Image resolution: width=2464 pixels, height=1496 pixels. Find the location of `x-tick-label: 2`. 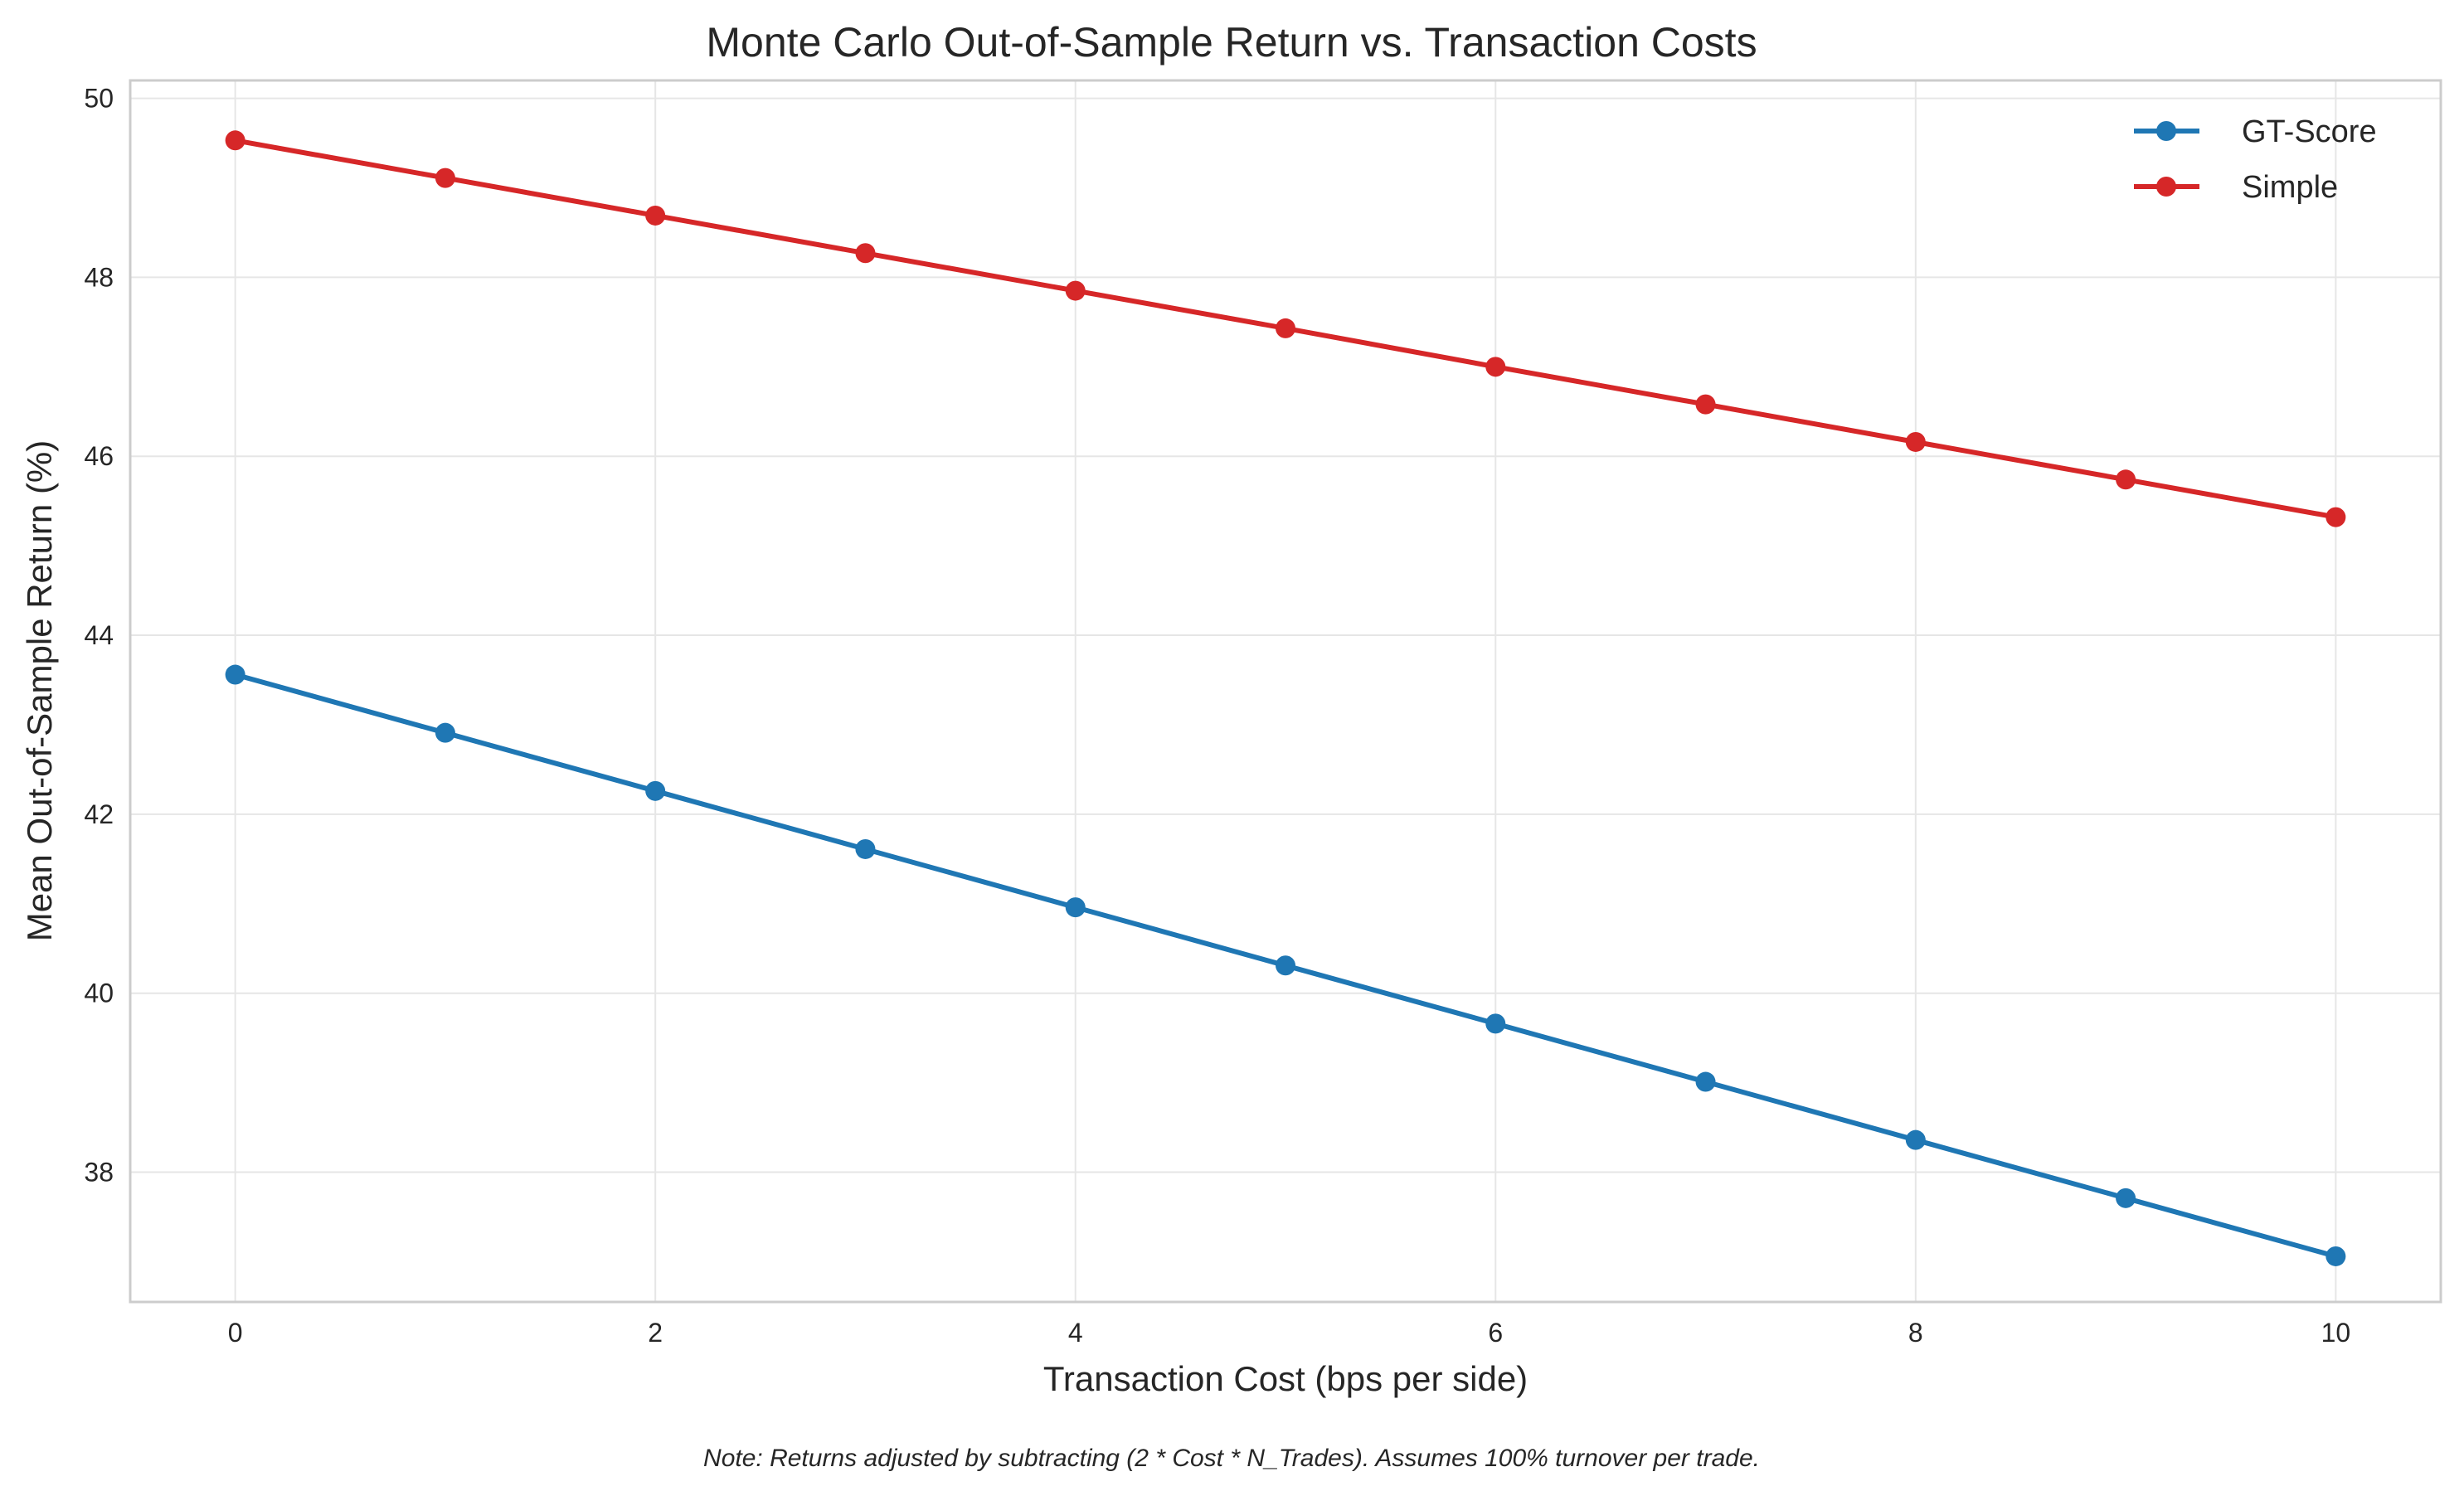

x-tick-label: 2 is located at coordinates (655, 1333).